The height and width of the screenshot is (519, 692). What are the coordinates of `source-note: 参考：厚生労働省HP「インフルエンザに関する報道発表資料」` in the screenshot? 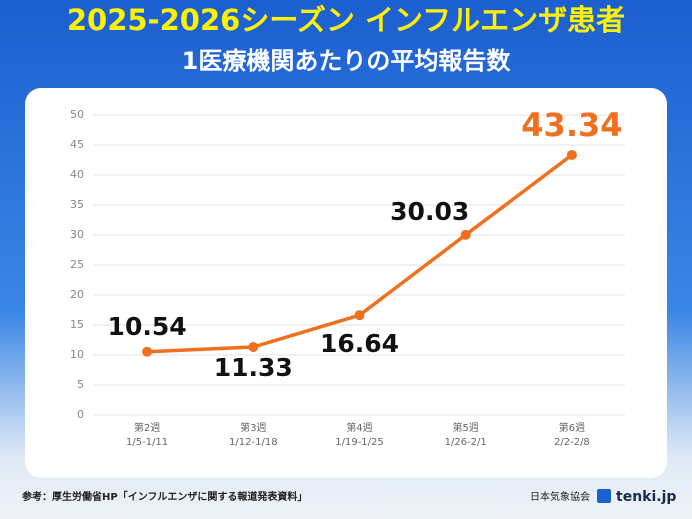 It's located at (164, 496).